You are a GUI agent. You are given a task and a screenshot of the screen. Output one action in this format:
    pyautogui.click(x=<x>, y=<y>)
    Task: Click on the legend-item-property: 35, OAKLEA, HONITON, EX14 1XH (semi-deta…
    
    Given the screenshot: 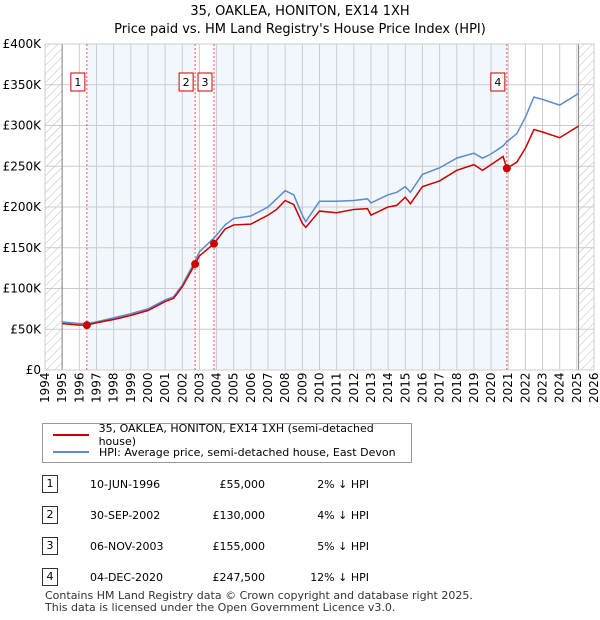 What is the action you would take?
    pyautogui.click(x=232, y=435)
    